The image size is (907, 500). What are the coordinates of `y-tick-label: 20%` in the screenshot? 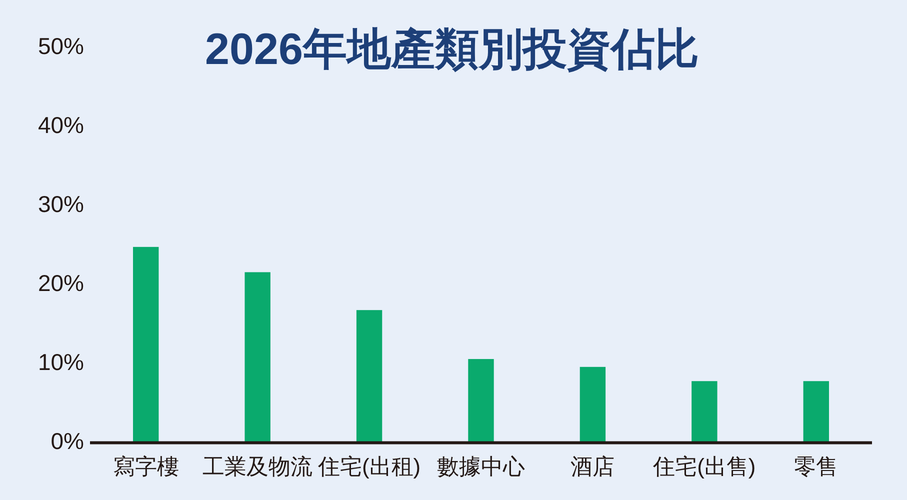 It's located at (61, 283).